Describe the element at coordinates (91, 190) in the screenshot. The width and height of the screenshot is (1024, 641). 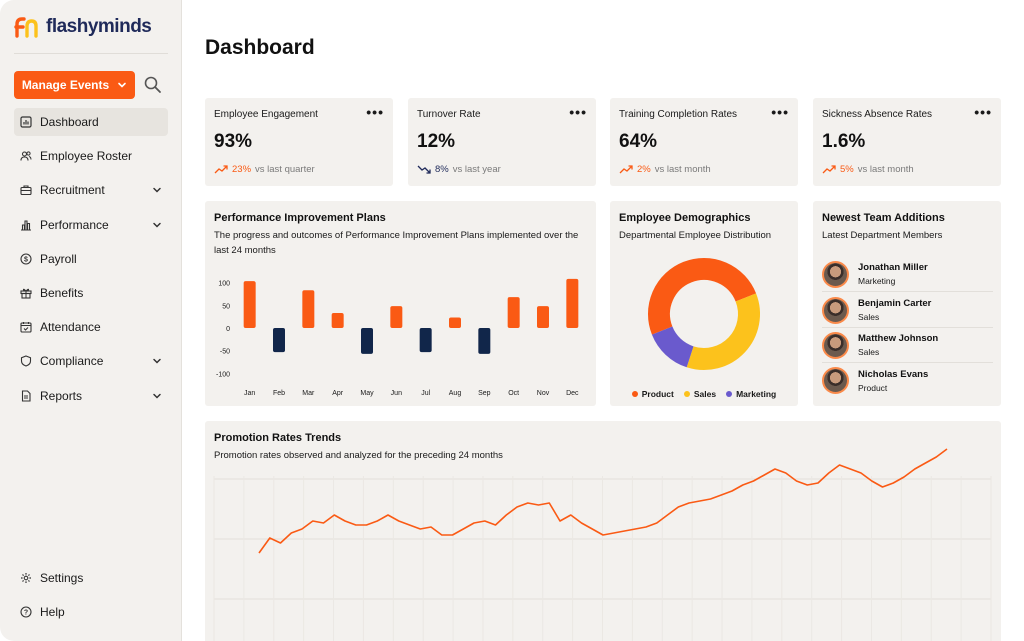
I see `sidebar-item-recruitment: Recruitment` at that location.